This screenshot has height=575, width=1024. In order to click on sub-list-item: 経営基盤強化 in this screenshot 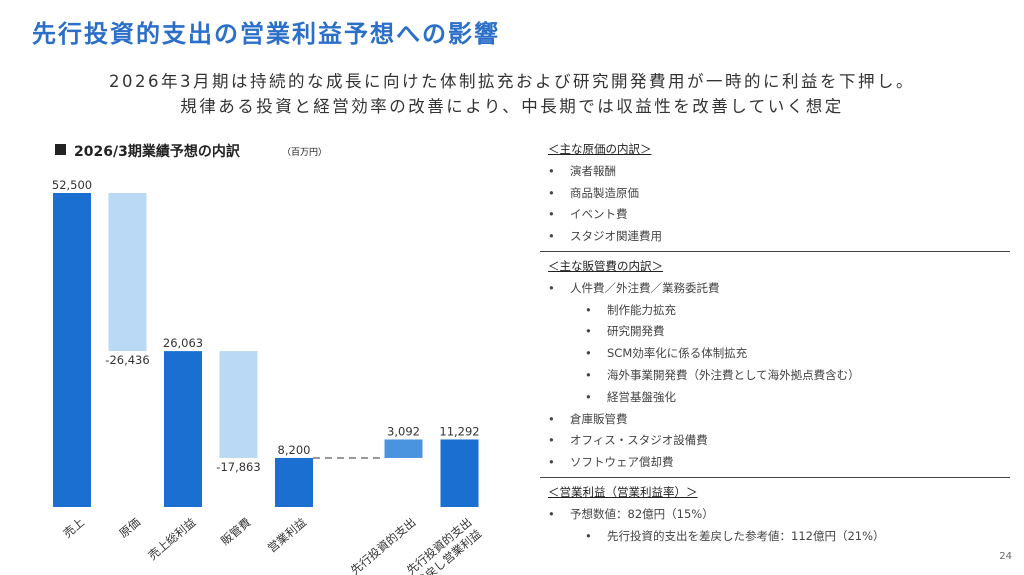, I will do `click(775, 398)`.